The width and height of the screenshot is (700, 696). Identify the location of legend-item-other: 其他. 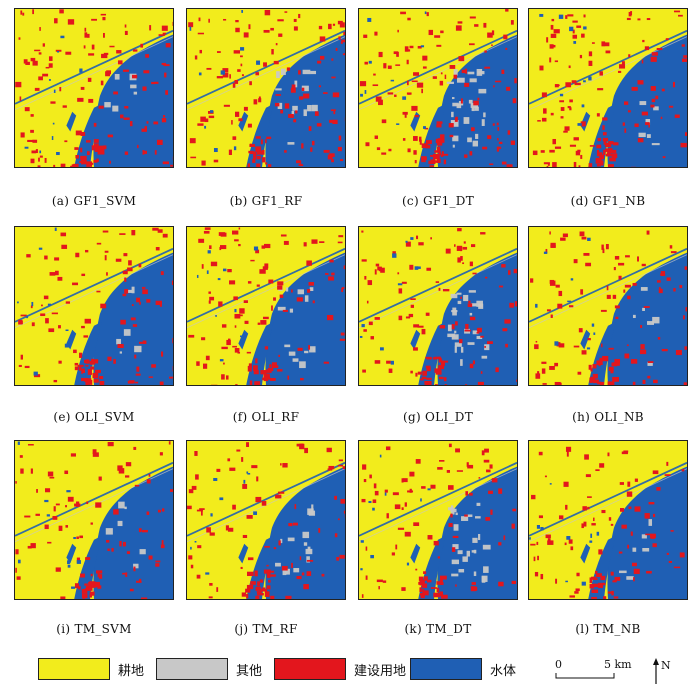
(209, 669).